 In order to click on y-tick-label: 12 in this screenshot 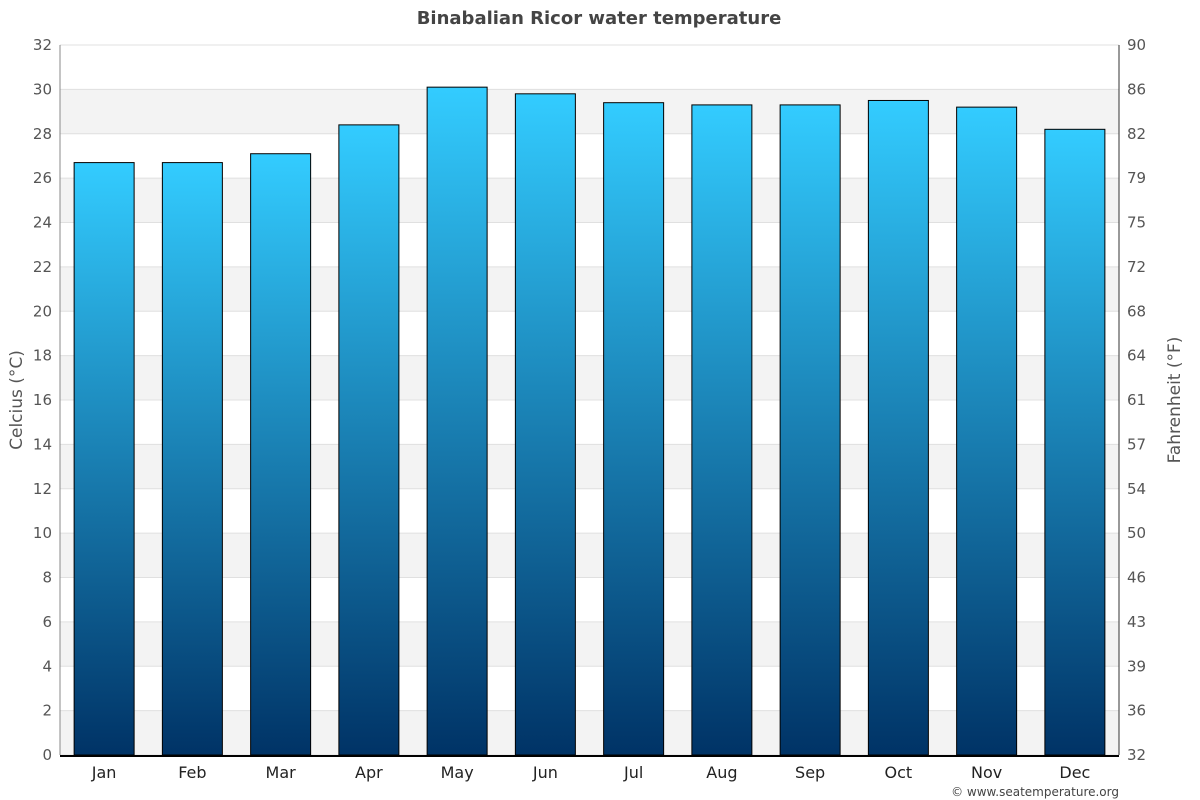, I will do `click(42, 489)`.